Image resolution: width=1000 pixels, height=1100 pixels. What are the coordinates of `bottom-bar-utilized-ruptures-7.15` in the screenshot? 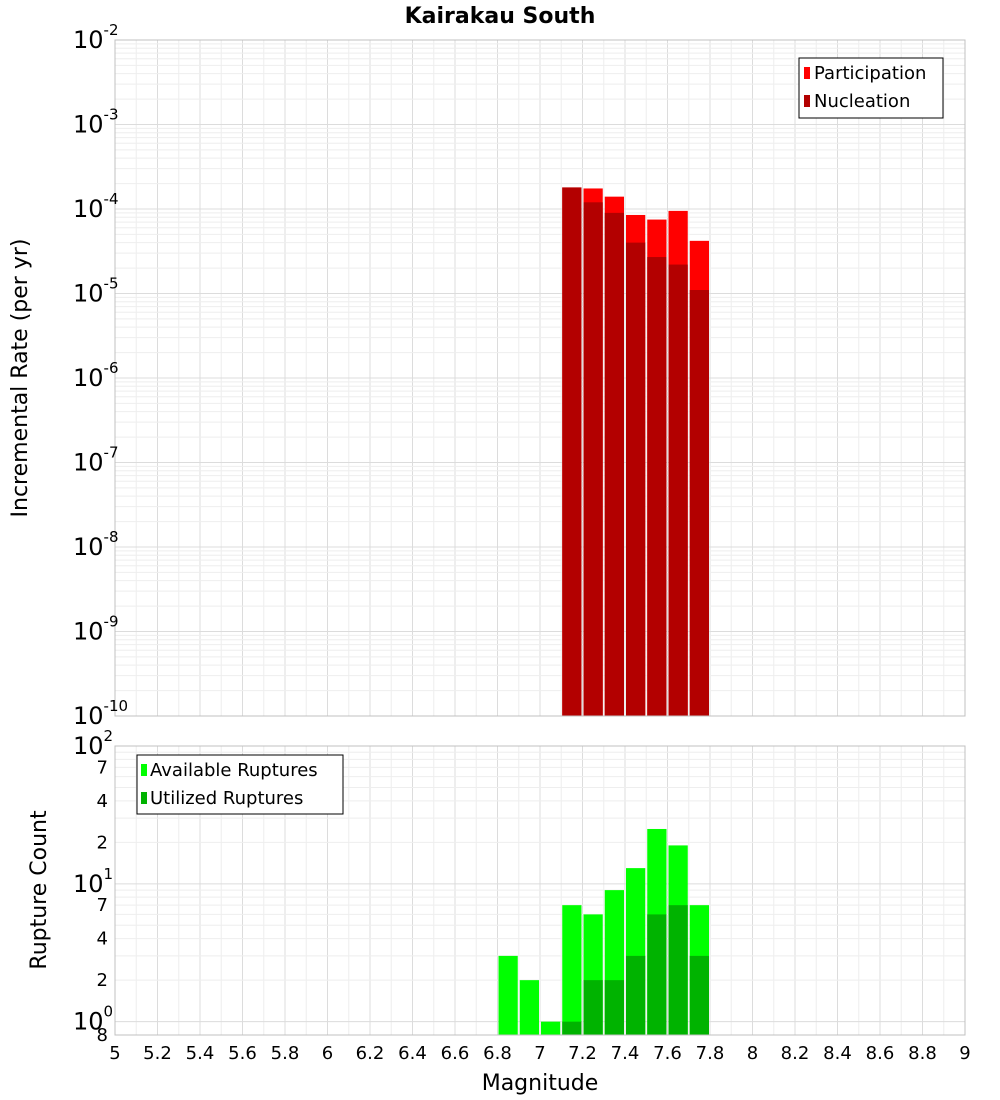 It's located at (572, 1028).